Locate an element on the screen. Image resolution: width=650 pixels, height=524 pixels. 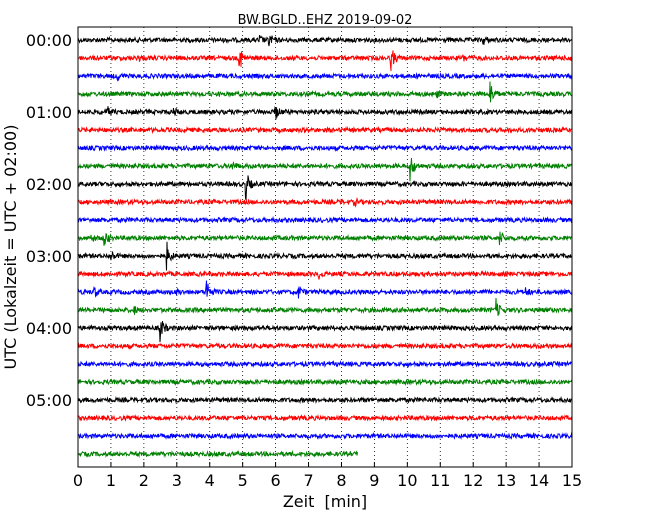
x-tick-label: 10 is located at coordinates (407, 480).